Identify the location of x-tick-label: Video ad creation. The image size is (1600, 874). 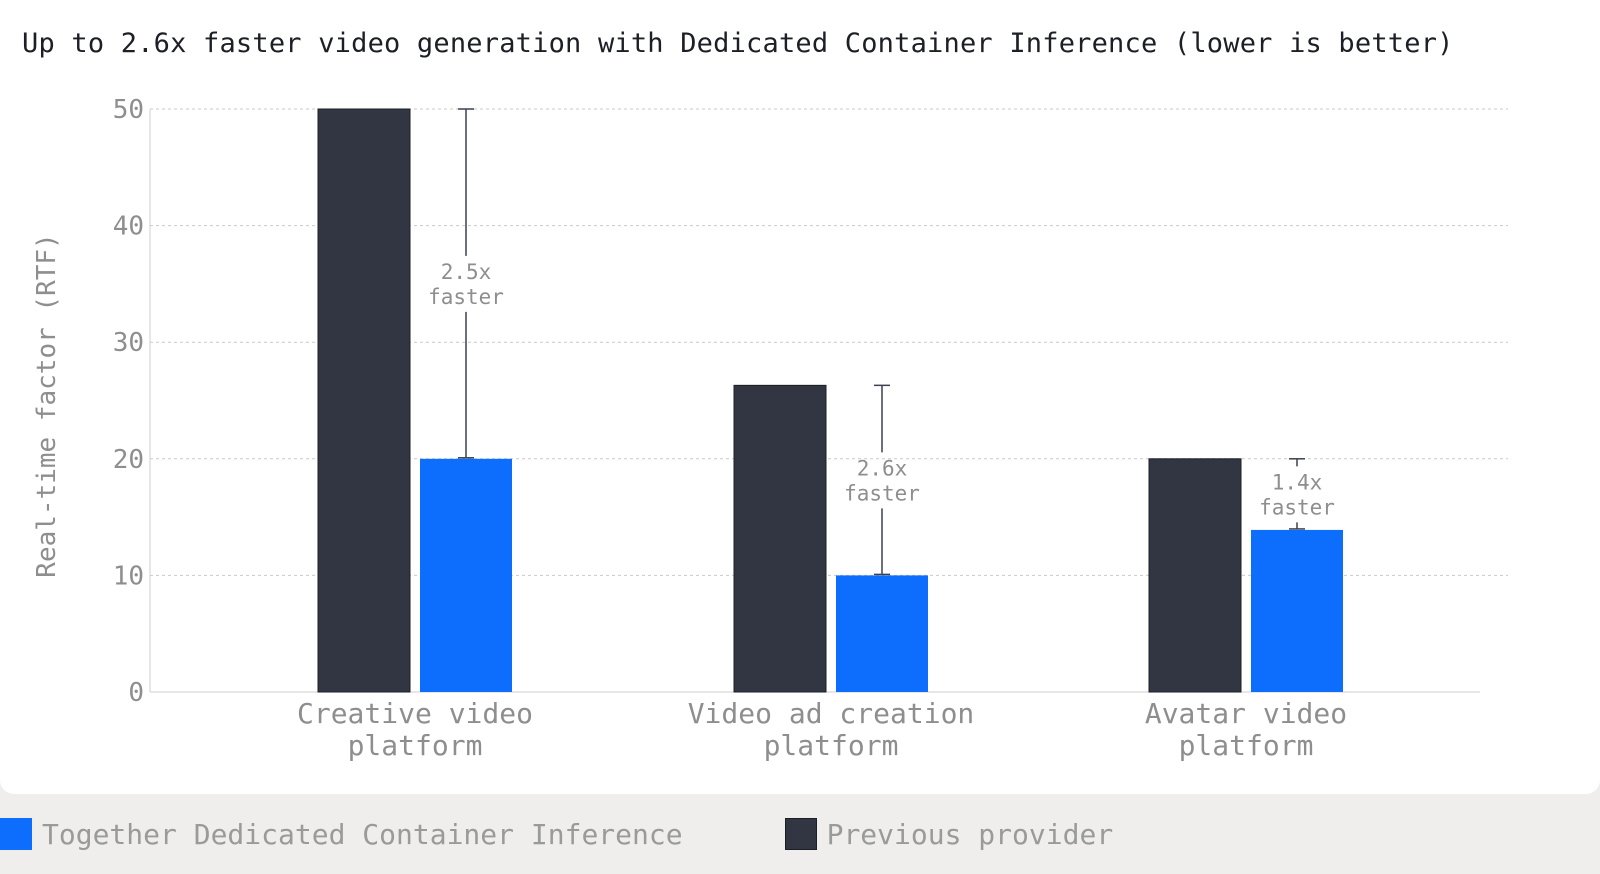
(831, 713).